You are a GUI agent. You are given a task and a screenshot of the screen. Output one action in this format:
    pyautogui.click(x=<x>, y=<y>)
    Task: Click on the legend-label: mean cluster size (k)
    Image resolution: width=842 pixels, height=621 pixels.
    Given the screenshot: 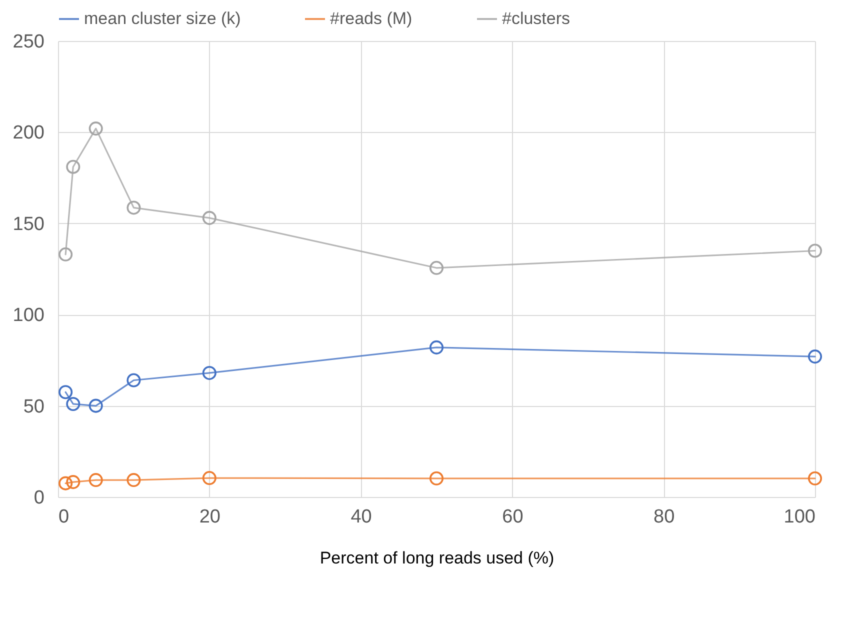 What is the action you would take?
    pyautogui.click(x=162, y=18)
    